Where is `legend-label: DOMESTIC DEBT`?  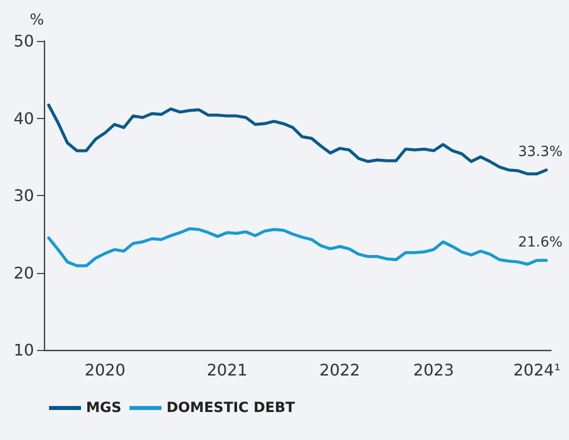 legend-label: DOMESTIC DEBT is located at coordinates (231, 408).